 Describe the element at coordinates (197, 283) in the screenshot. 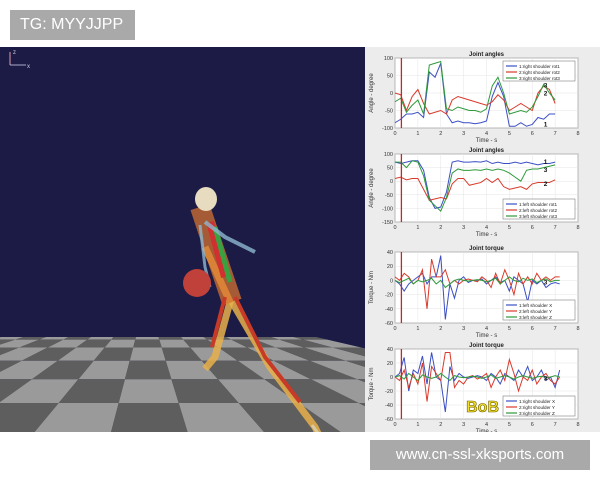

I see `ball` at that location.